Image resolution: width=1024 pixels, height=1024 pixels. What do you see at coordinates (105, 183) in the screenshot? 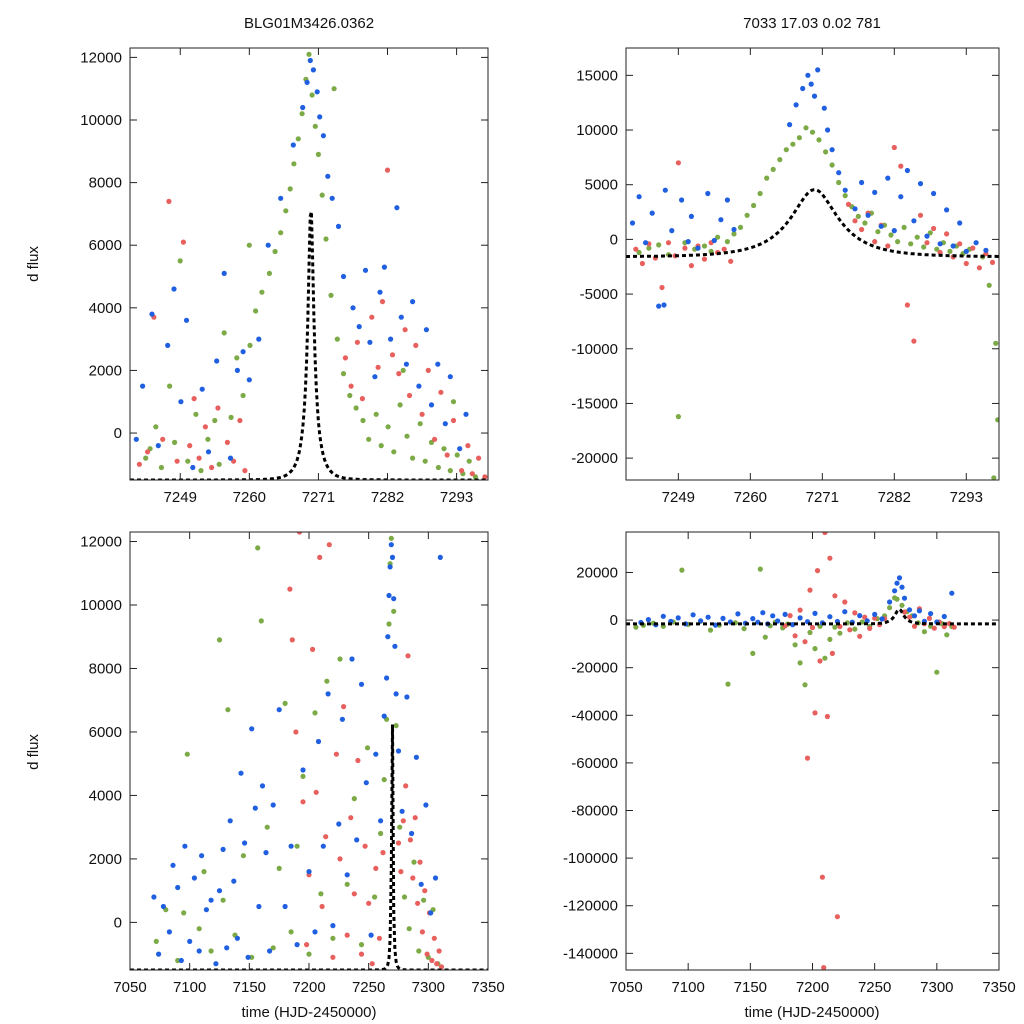
I see `y-tick-label: 8000` at bounding box center [105, 183].